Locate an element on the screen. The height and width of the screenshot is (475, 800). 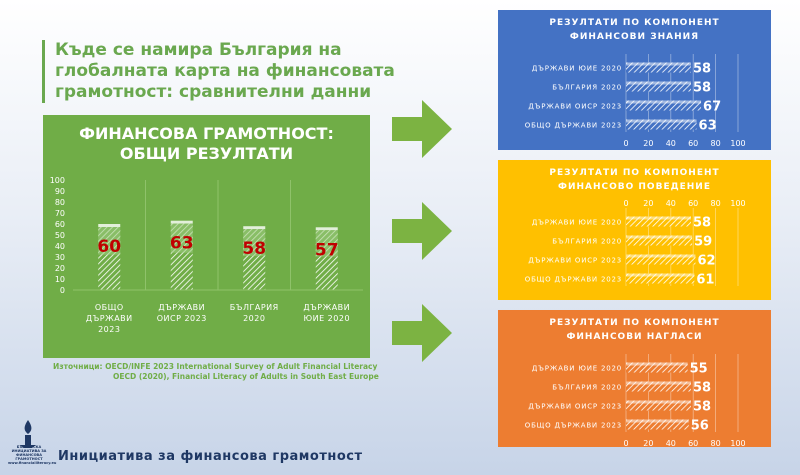
knowledge-title-line-1: РЕЗУЛТАТИ ПО КОМПОНЕНТ is located at coordinates (634, 23).